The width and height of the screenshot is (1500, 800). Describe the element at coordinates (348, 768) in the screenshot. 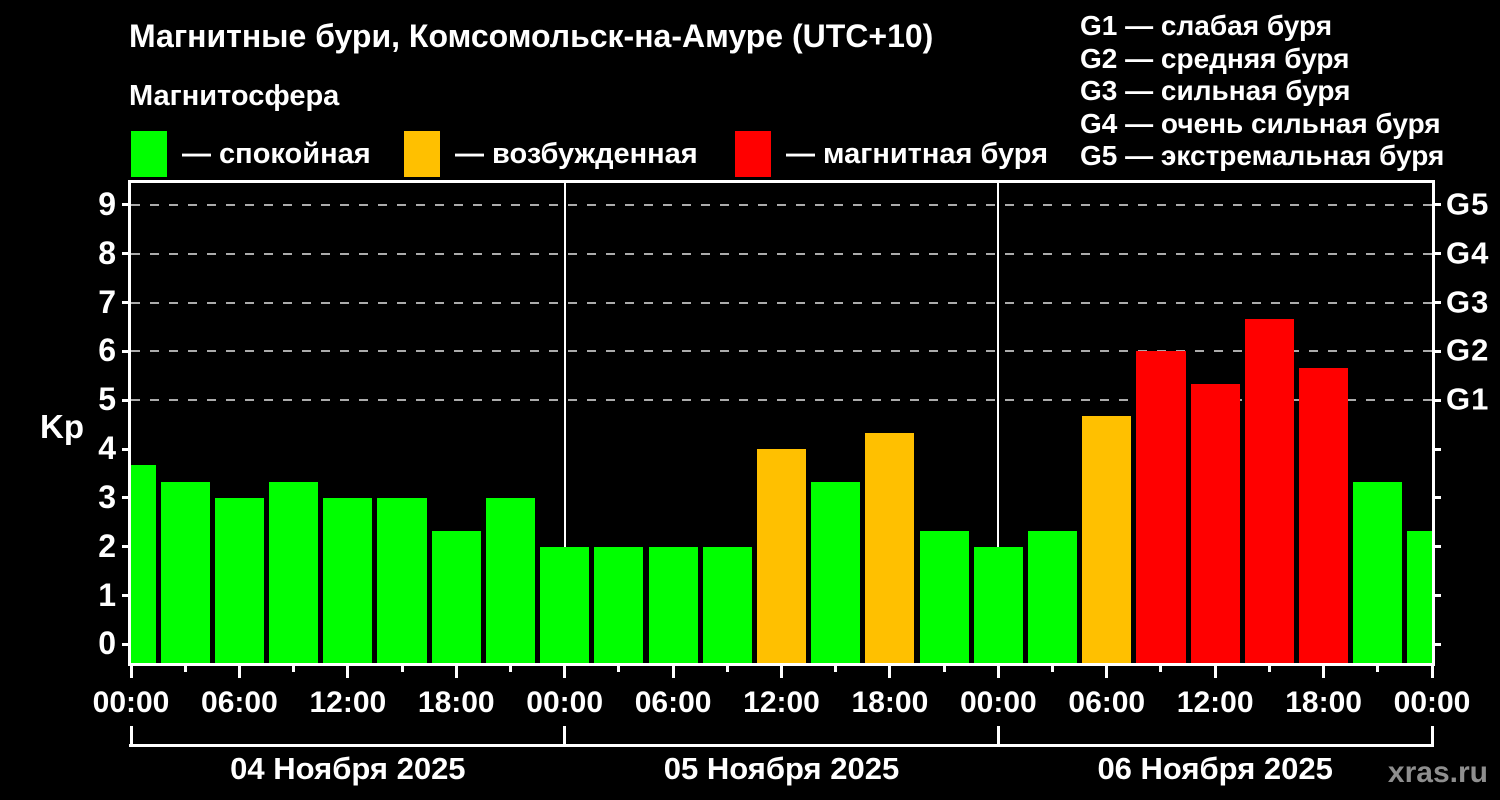

I see `day-date-label: 04 Ноября 2025` at that location.